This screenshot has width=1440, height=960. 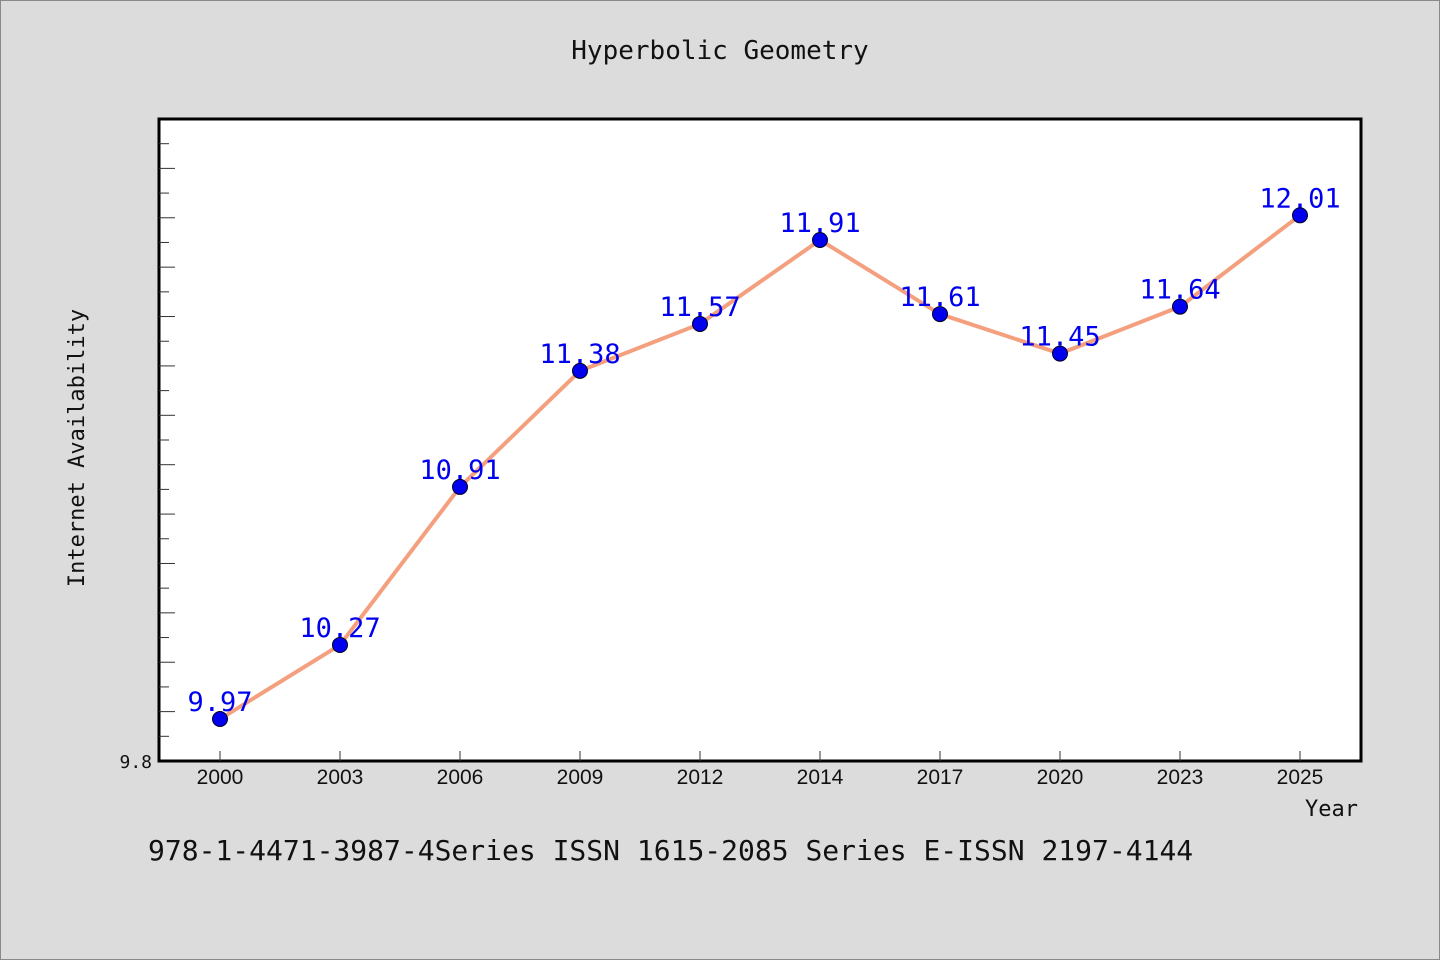 I want to click on data-label: 11.91, so click(x=819, y=223).